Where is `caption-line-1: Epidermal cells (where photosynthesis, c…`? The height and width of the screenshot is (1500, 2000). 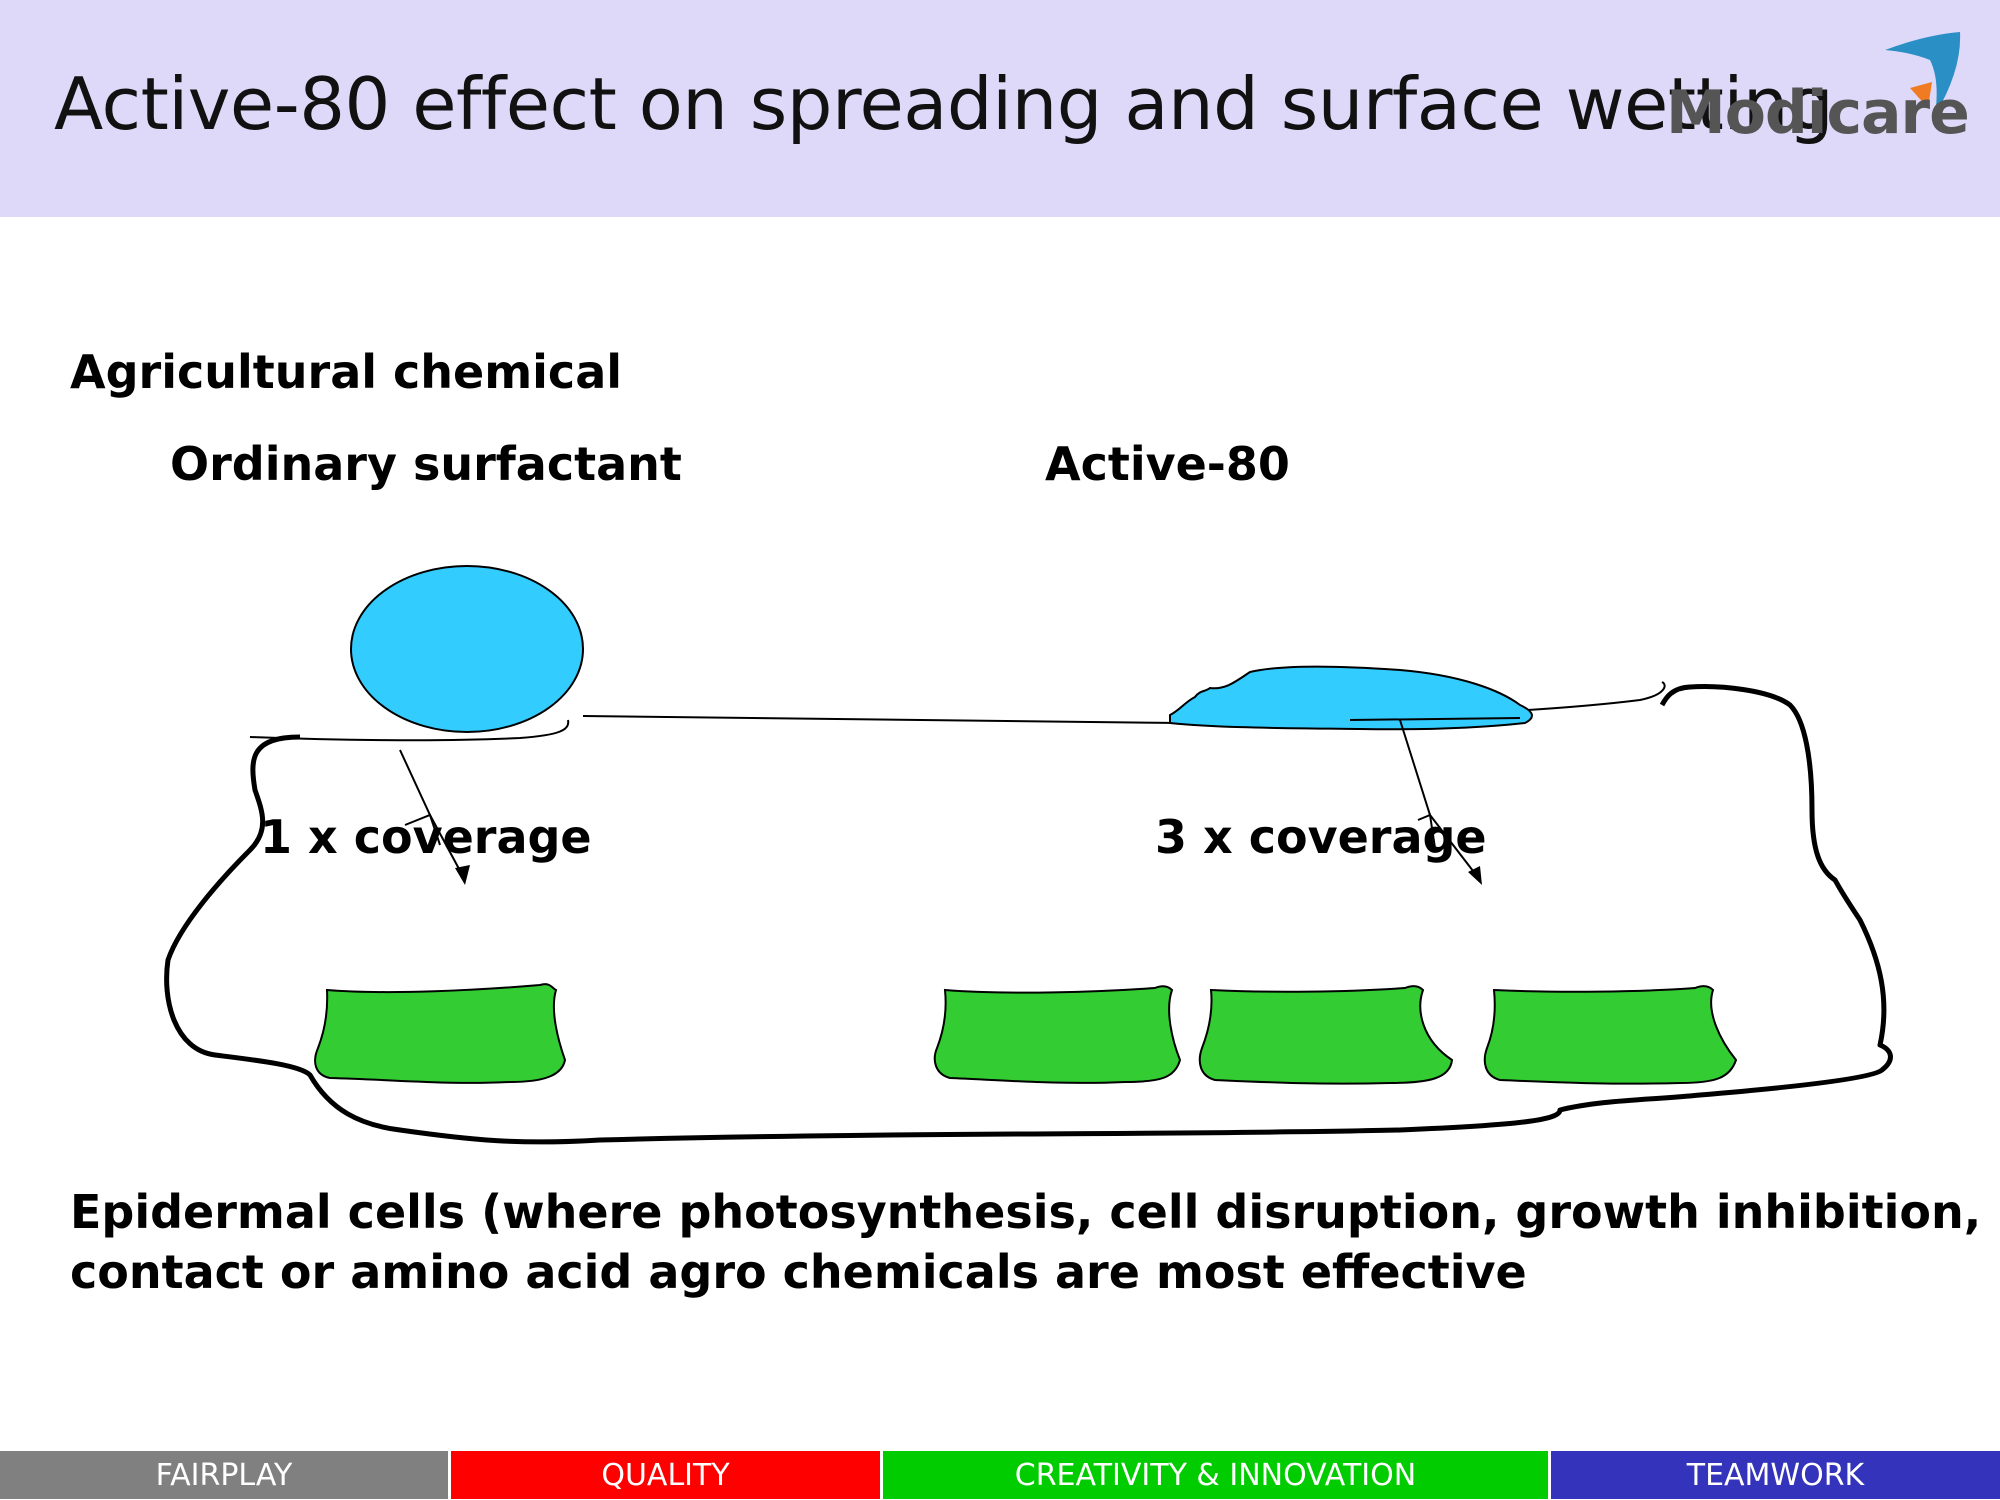 caption-line-1: Epidermal cells (where photosynthesis, c… is located at coordinates (1025, 1212).